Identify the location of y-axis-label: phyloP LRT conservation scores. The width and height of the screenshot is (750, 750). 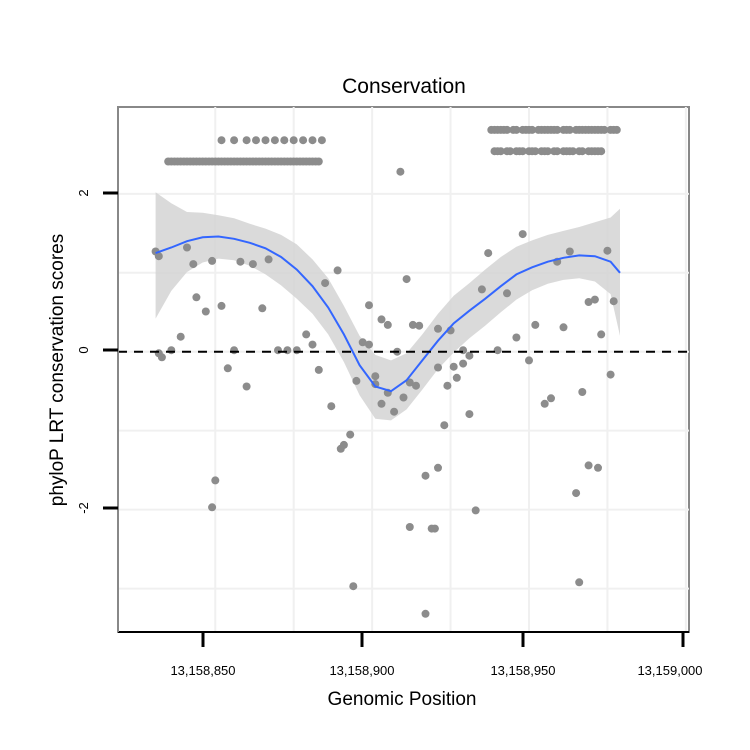
(57, 370).